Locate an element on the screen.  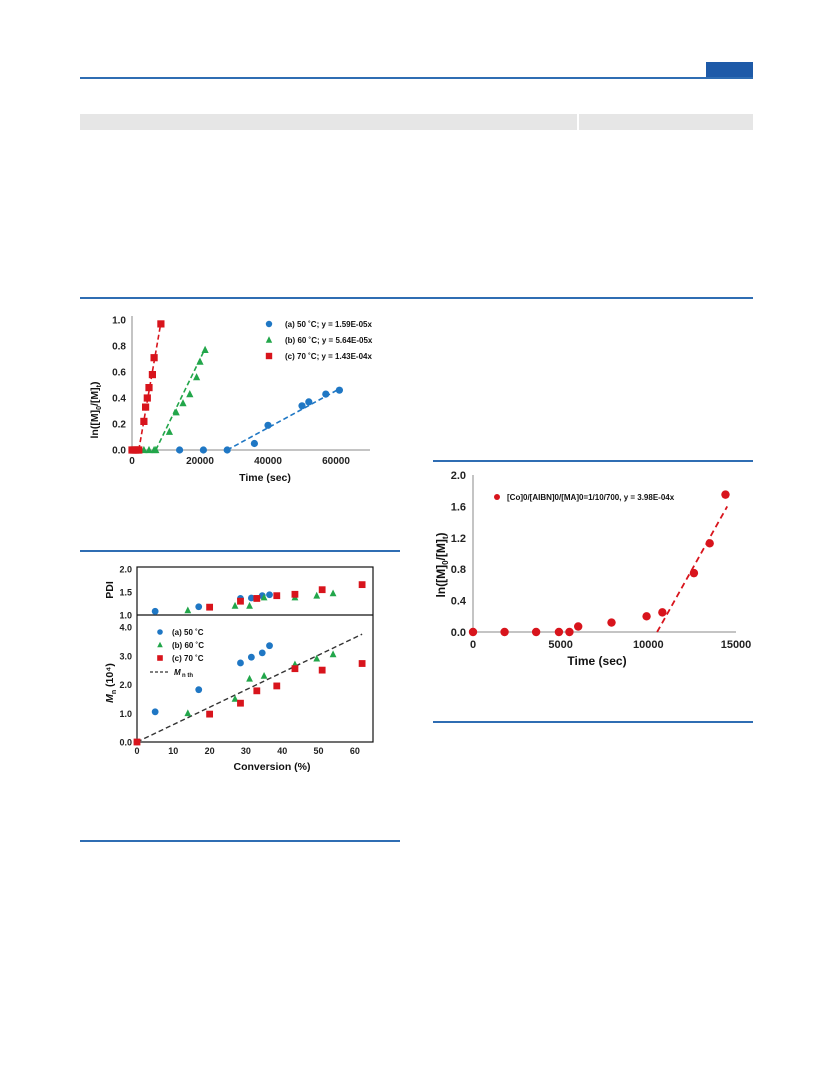
legend-label: (c) 70 ˚C is located at coordinates (188, 658).